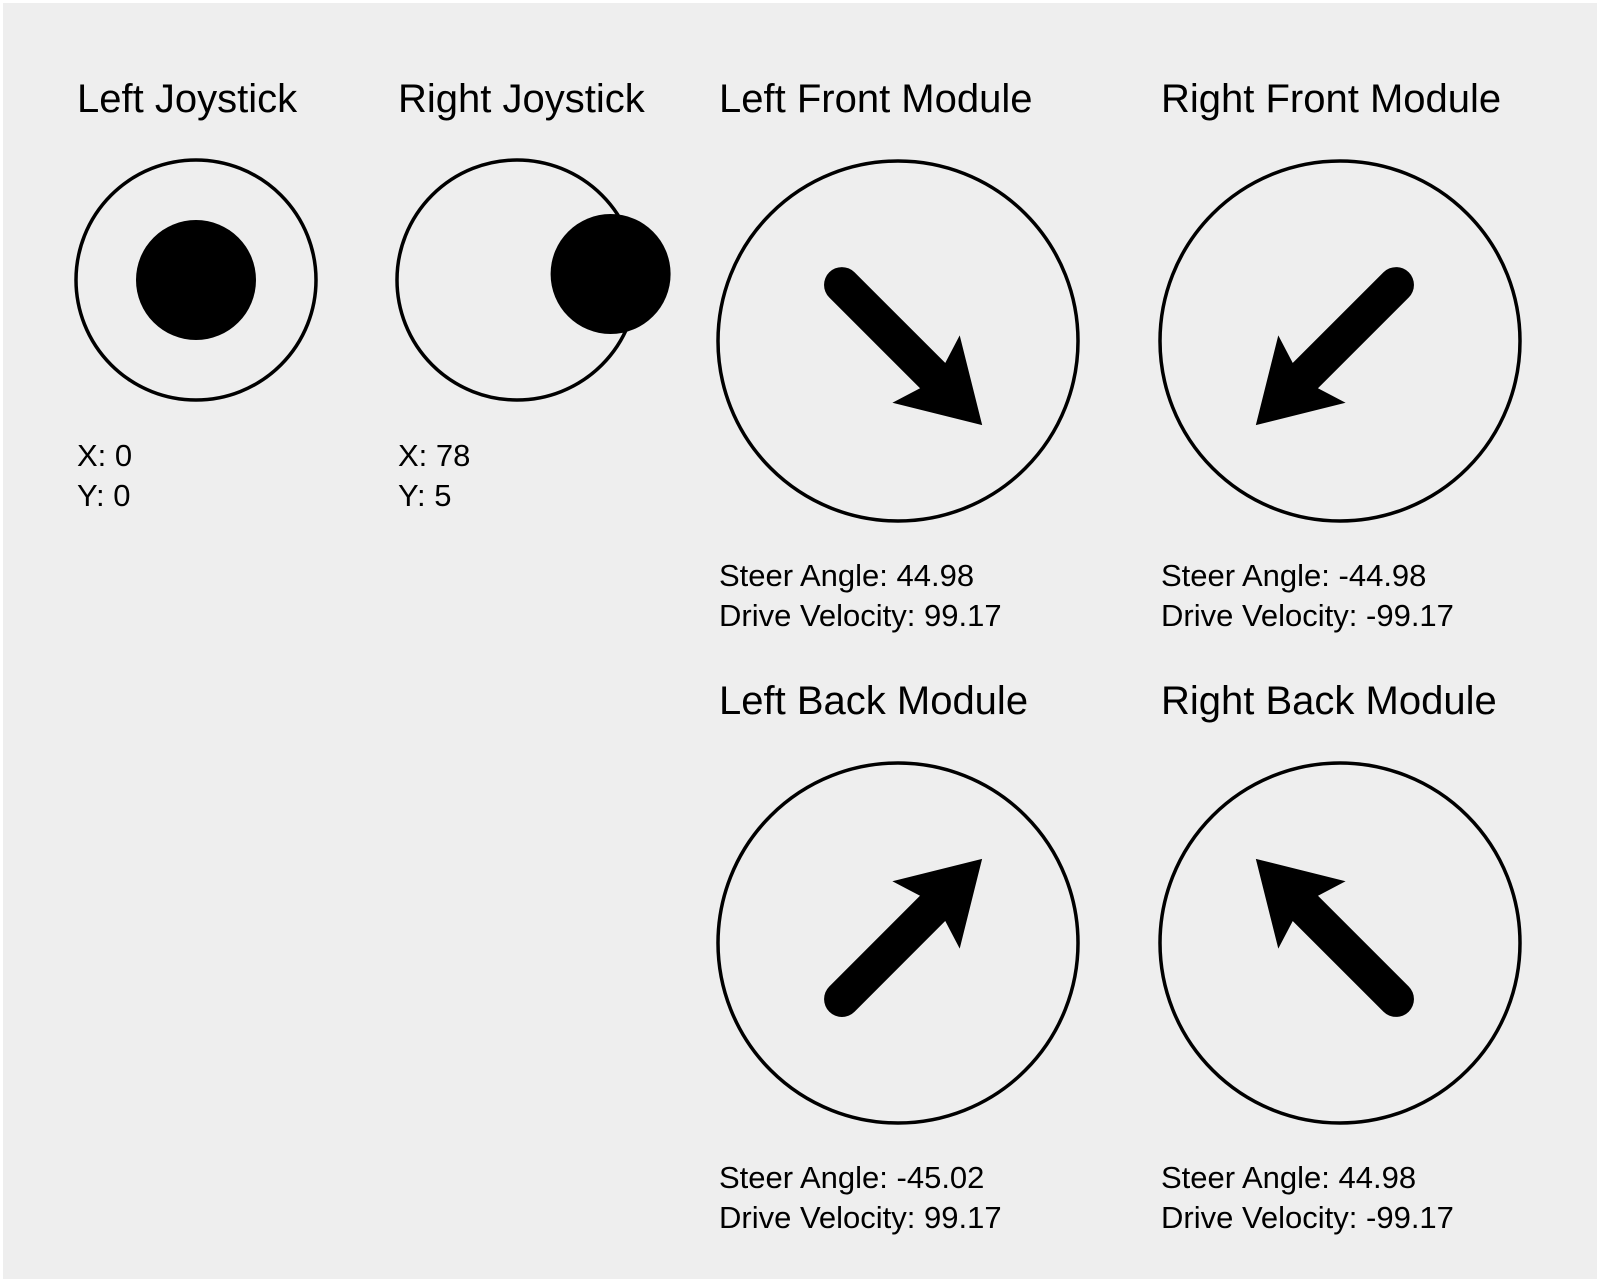 This screenshot has height=1282, width=1600. I want to click on right-front-module-dial, so click(1340, 341).